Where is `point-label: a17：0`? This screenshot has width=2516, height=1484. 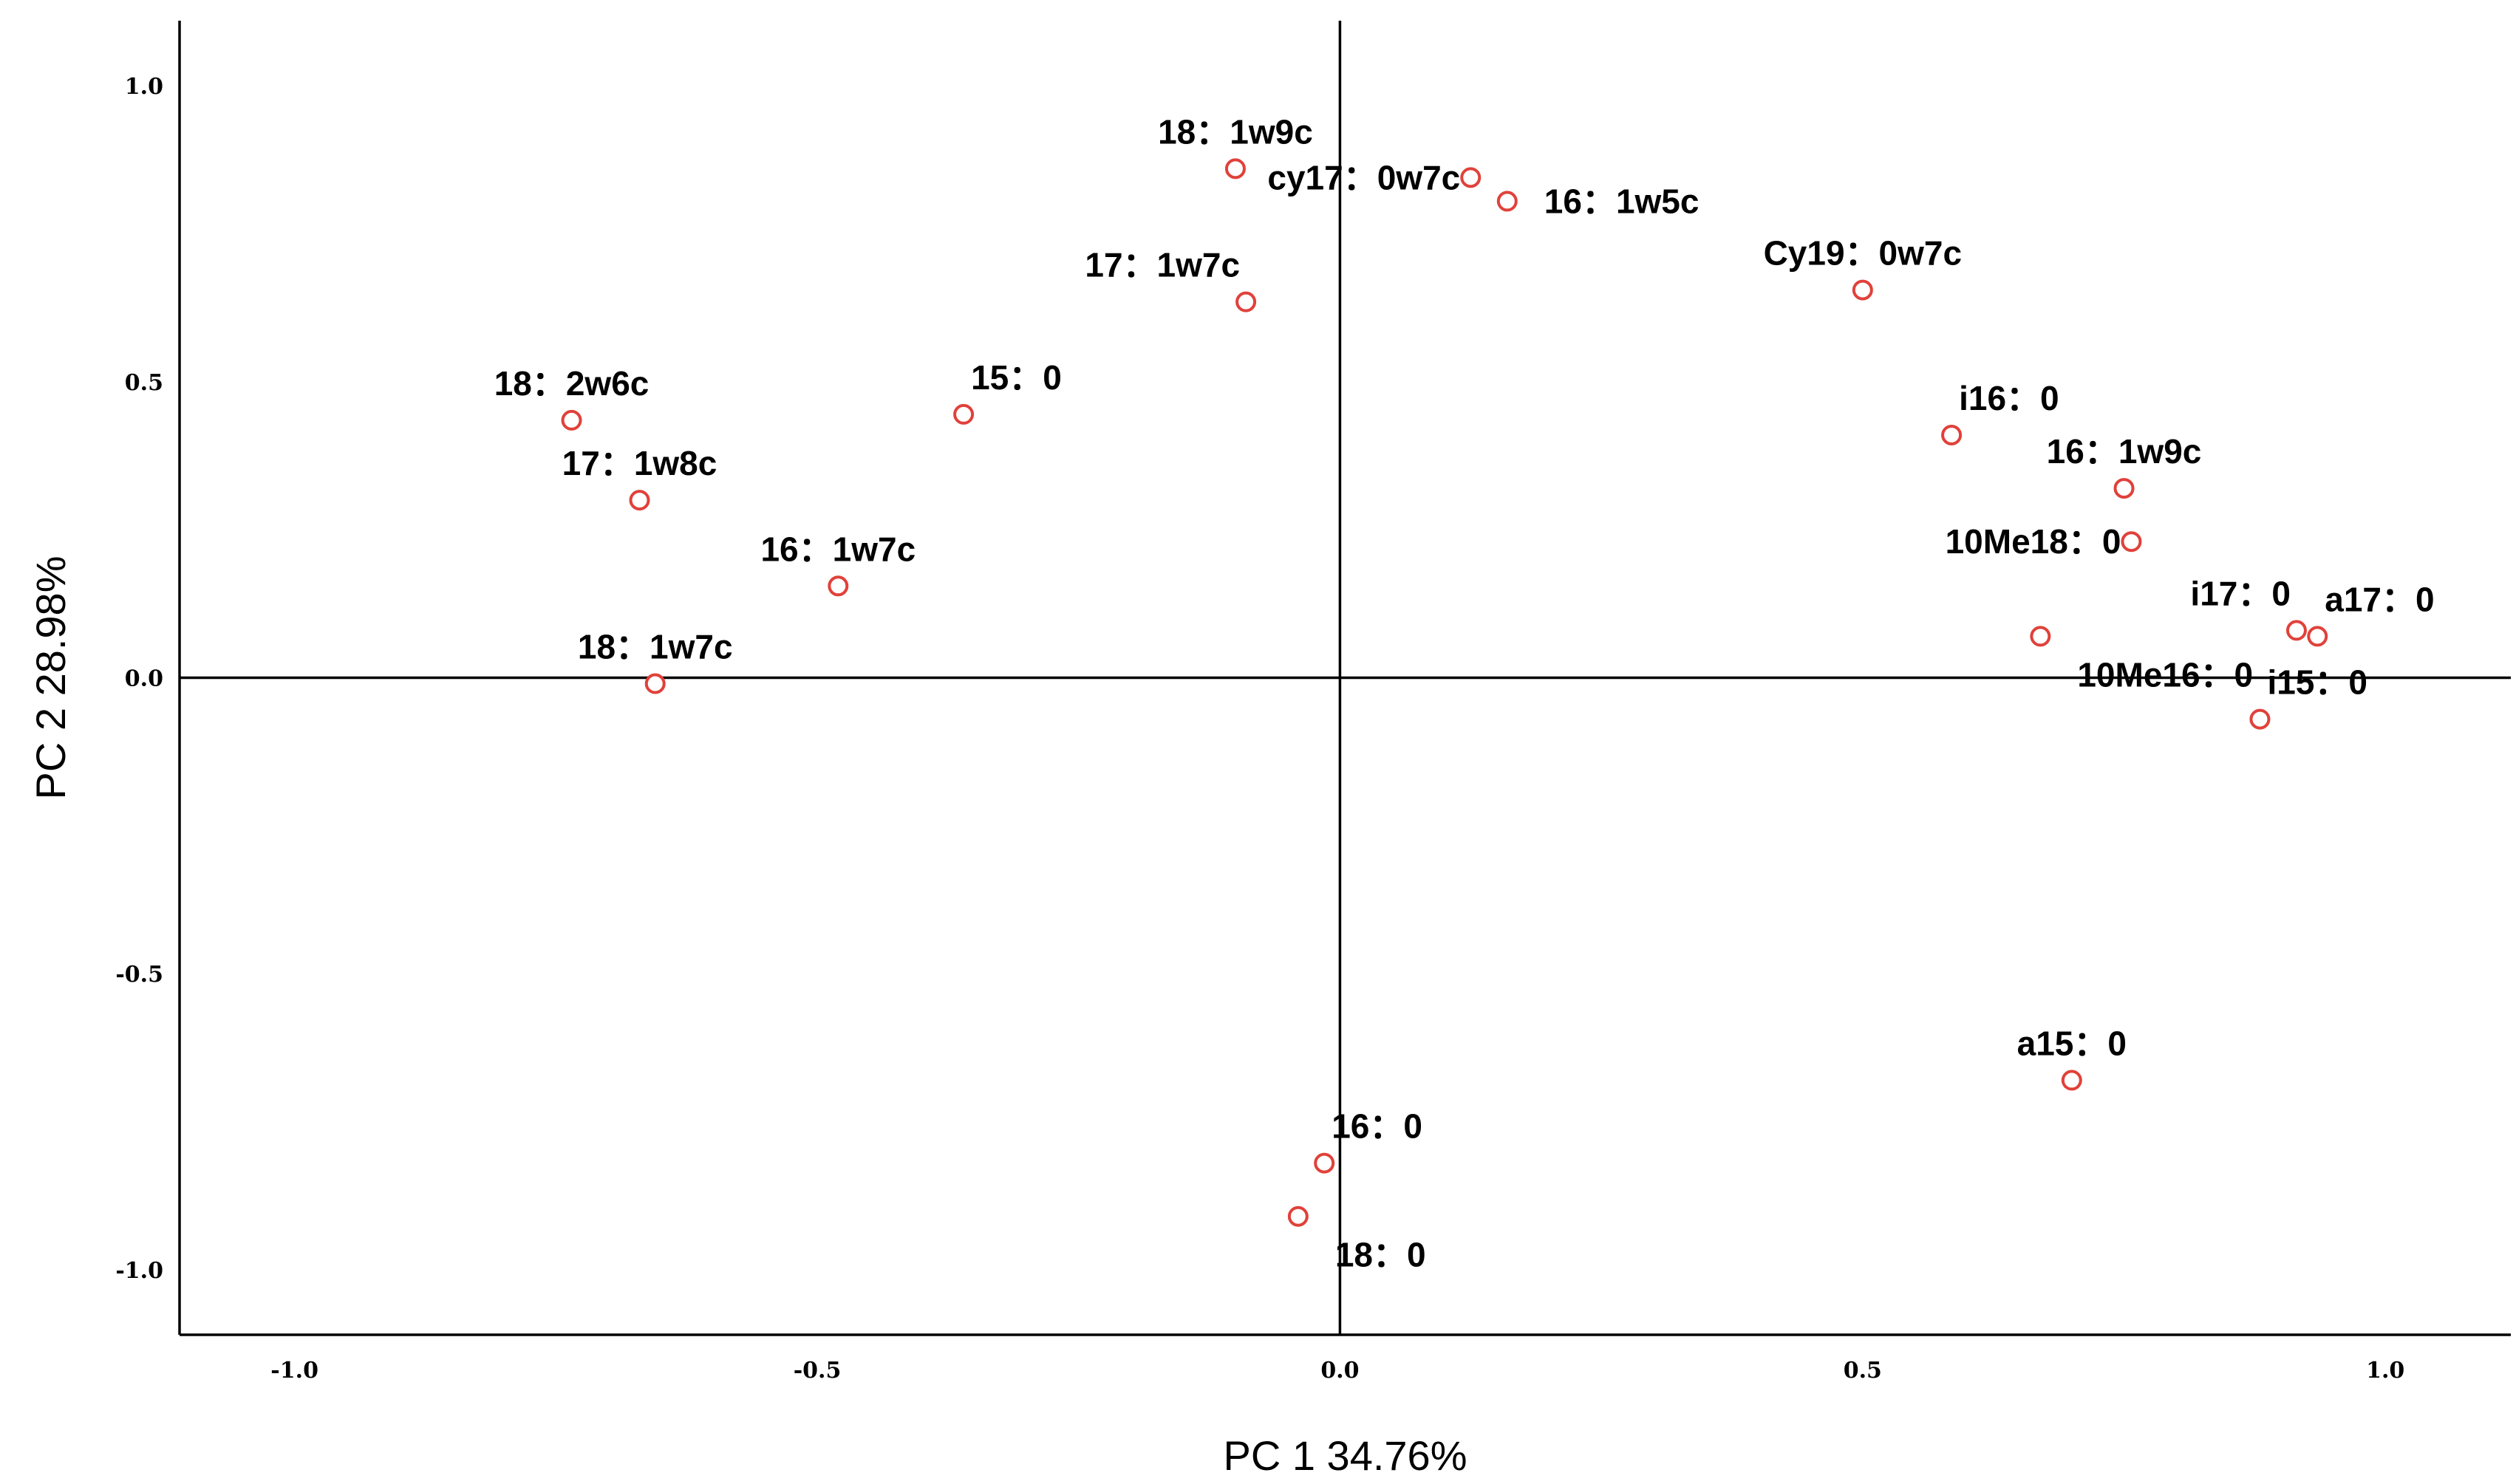
point-label: a17：0 is located at coordinates (2379, 599).